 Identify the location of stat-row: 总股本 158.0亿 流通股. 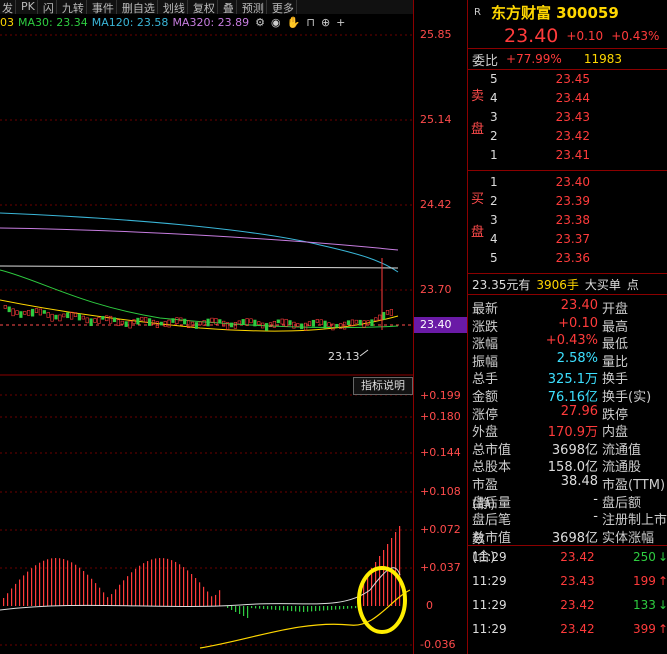
(569, 466).